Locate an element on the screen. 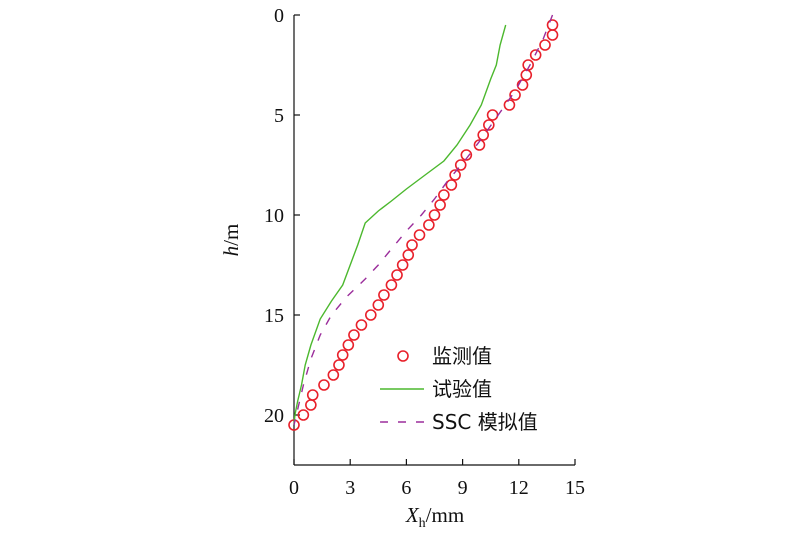 This screenshot has height=538, width=800. y-axis-title-main: h is located at coordinates (231, 251).